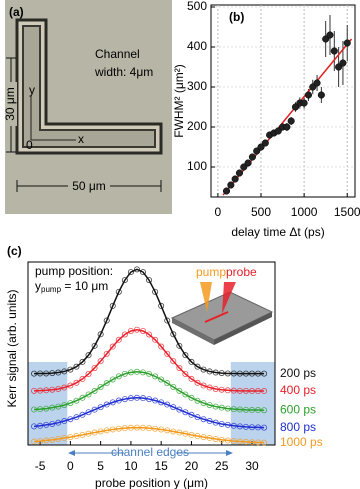  What do you see at coordinates (236, 17) in the screenshot?
I see `panel-label: (b)` at bounding box center [236, 17].